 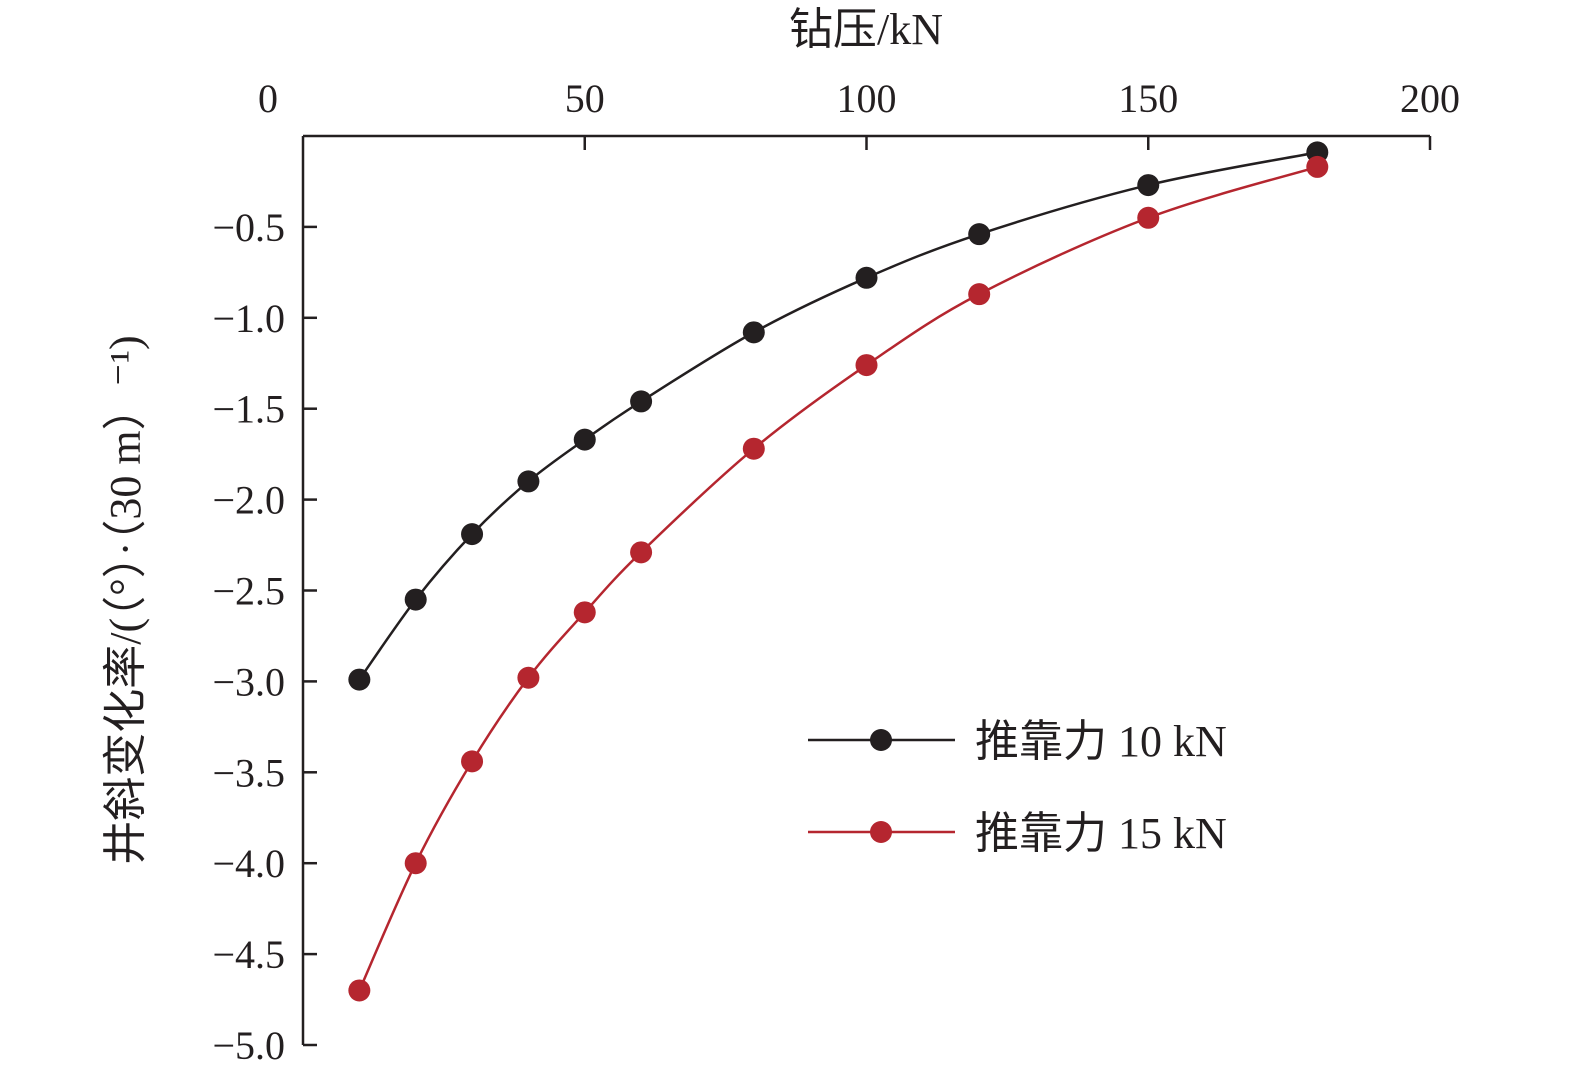 What do you see at coordinates (248, 1045) in the screenshot?
I see `y-tick-label: −5.0` at bounding box center [248, 1045].